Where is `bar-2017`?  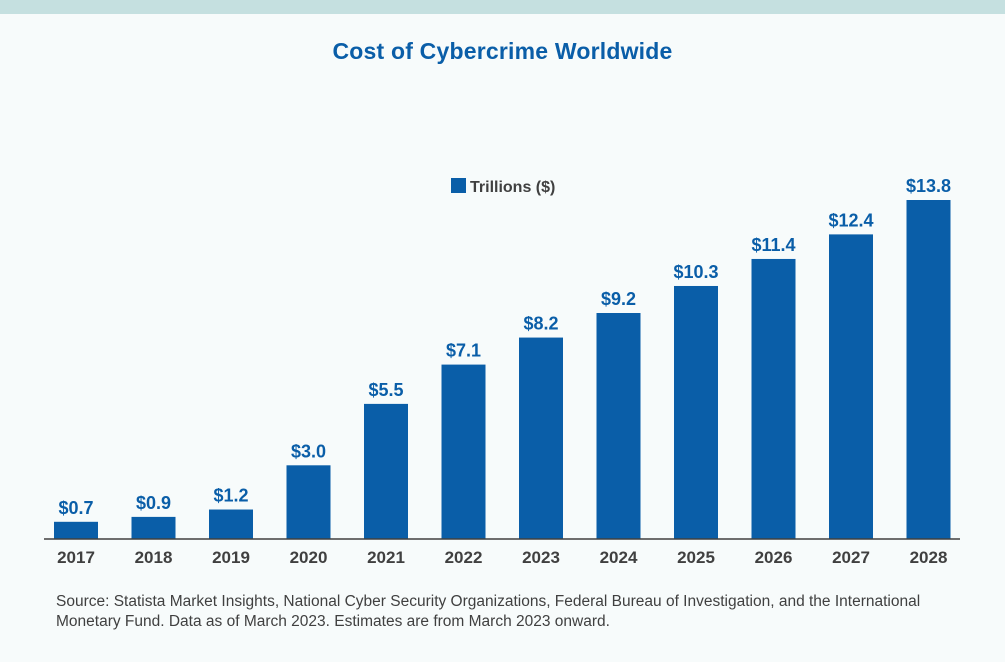 bar-2017 is located at coordinates (76, 530).